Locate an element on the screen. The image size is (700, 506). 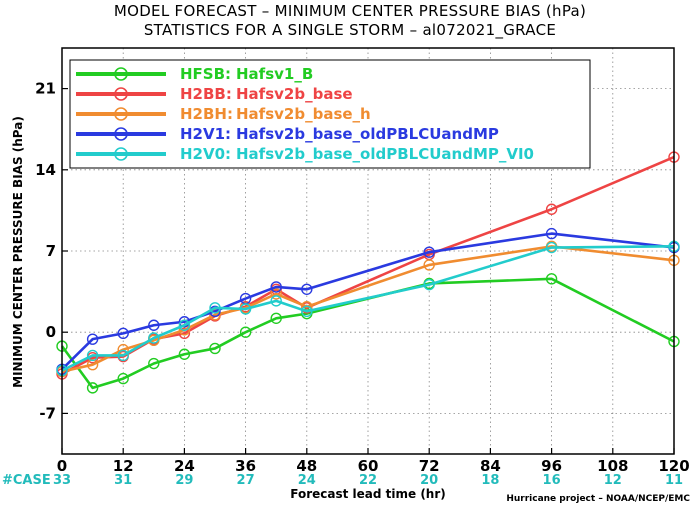
x-tick-label: 60 is located at coordinates (368, 466).